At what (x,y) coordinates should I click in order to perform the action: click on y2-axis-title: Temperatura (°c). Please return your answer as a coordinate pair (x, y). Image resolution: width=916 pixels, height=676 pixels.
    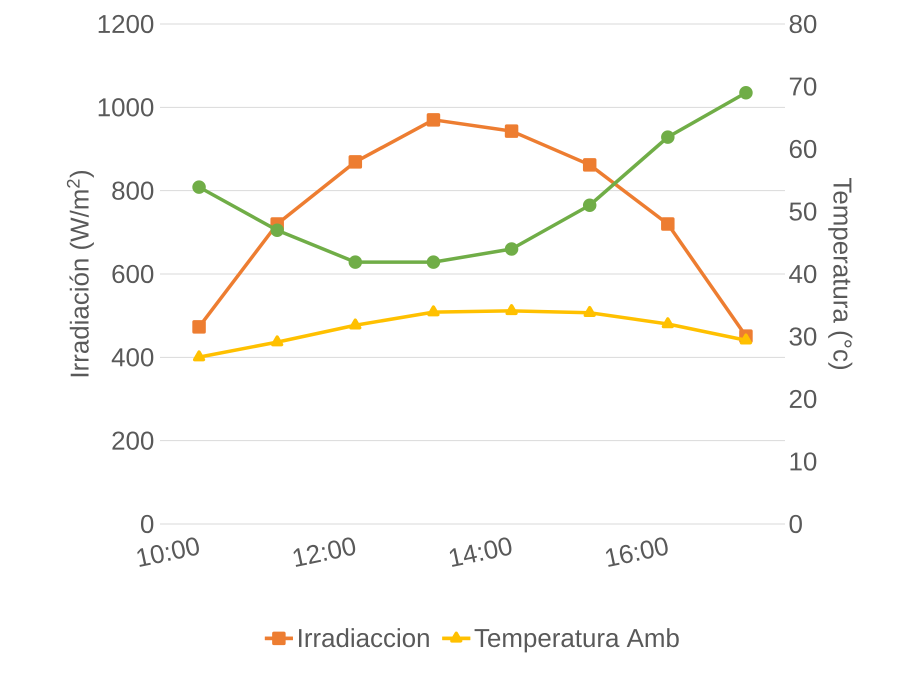
    Looking at the image, I should click on (840, 273).